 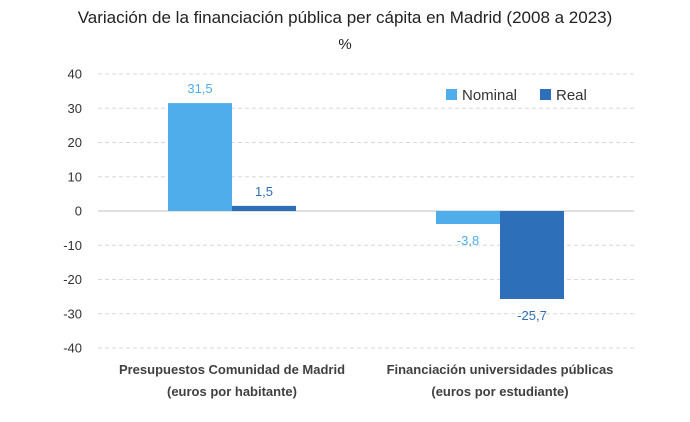 I want to click on legend: Nominal Real, so click(x=516, y=95).